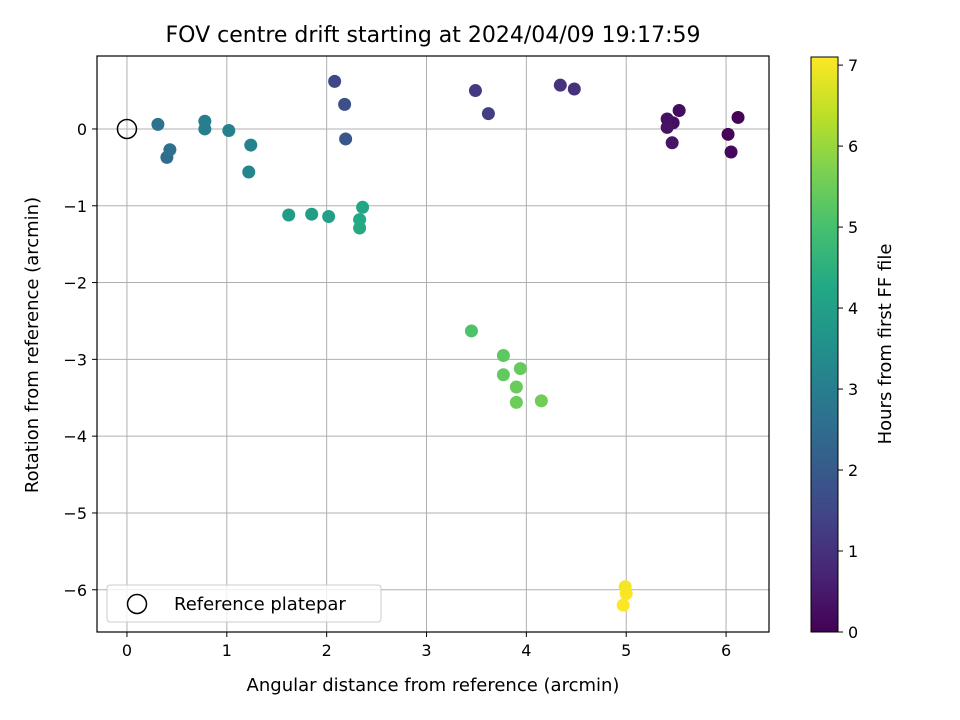 The width and height of the screenshot is (960, 720). Describe the element at coordinates (853, 65) in the screenshot. I see `colorbar-tick-label: 7` at that location.